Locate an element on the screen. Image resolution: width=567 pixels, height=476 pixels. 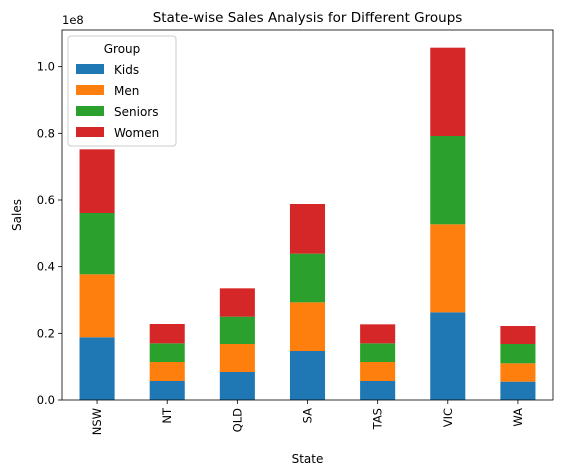
bar-tas-men is located at coordinates (378, 371).